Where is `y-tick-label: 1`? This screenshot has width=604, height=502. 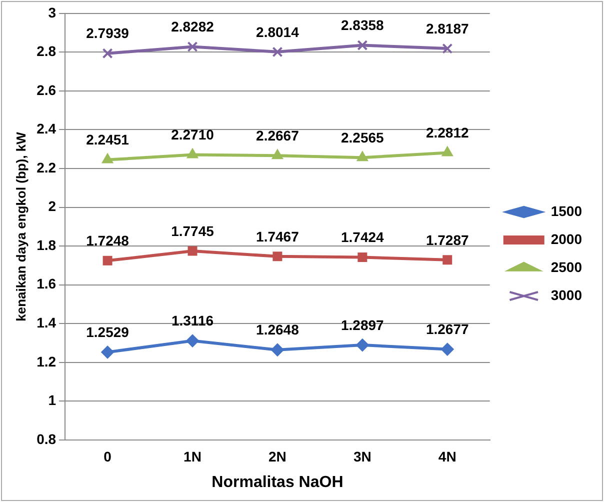 y-tick-label: 1 is located at coordinates (52, 400).